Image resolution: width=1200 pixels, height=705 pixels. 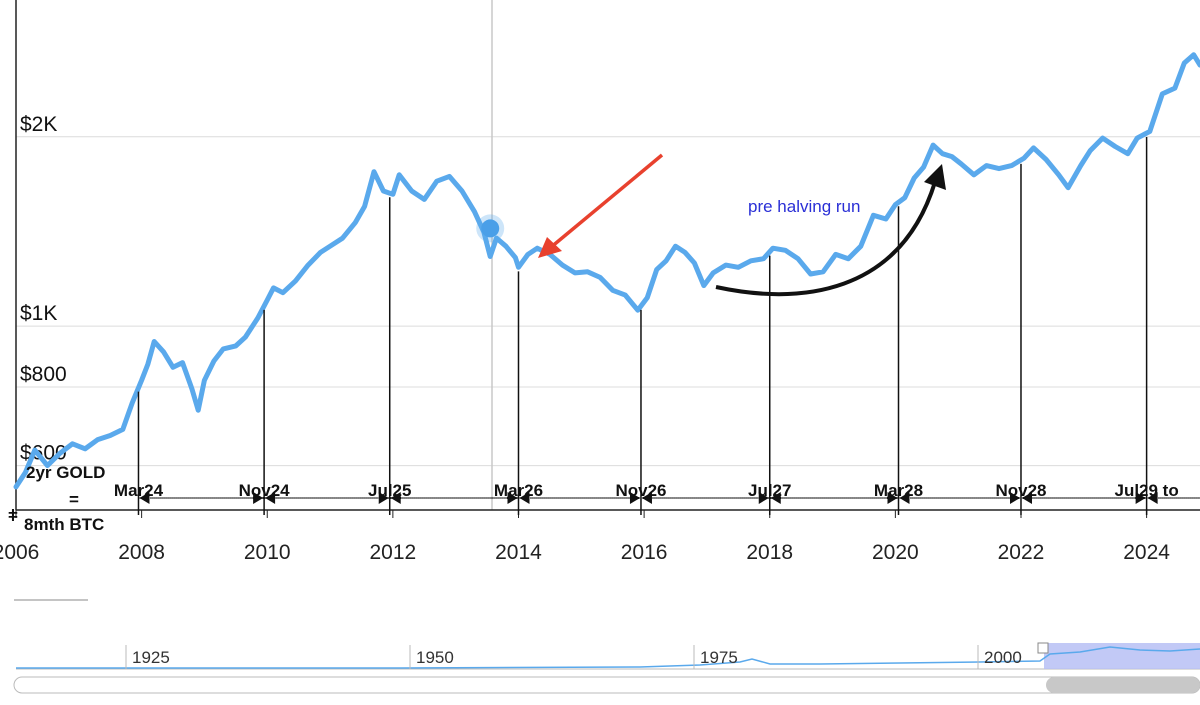 I want to click on red-arrow, so click(x=601, y=205).